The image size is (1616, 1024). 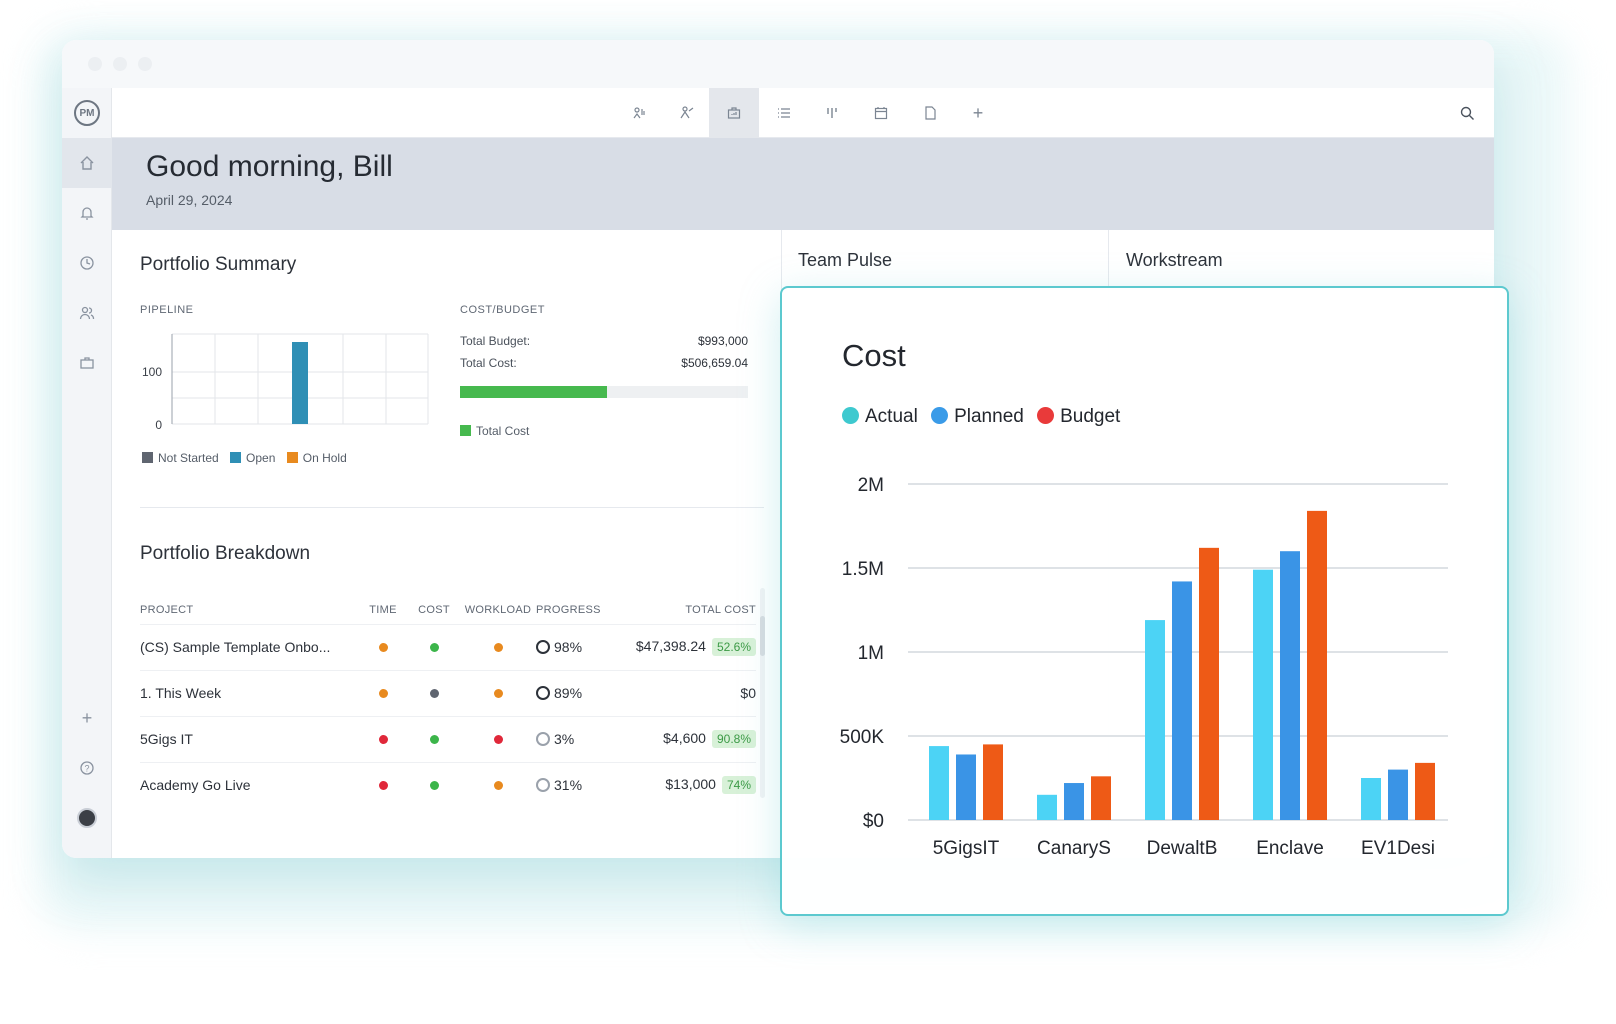 I want to click on progress-ring-icon, so click(x=543, y=785).